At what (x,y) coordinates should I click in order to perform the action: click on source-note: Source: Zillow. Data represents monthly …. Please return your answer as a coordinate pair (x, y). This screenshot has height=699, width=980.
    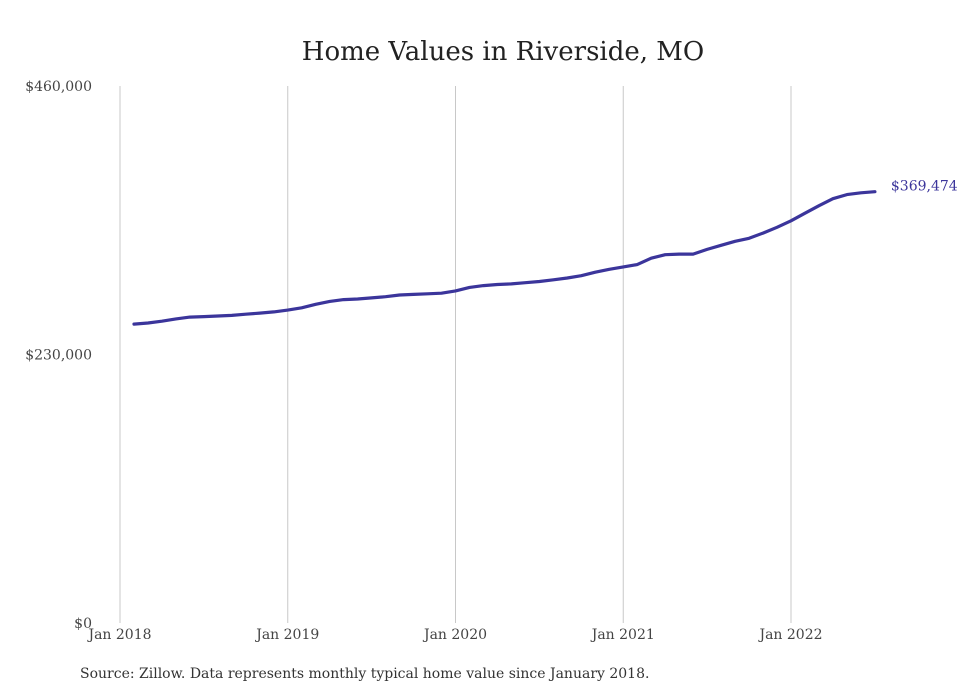
    Looking at the image, I should click on (365, 674).